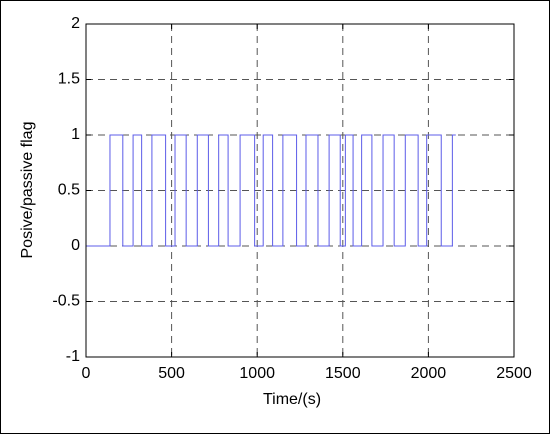 The width and height of the screenshot is (550, 434). I want to click on y-tick-label: -0.5, so click(66, 301).